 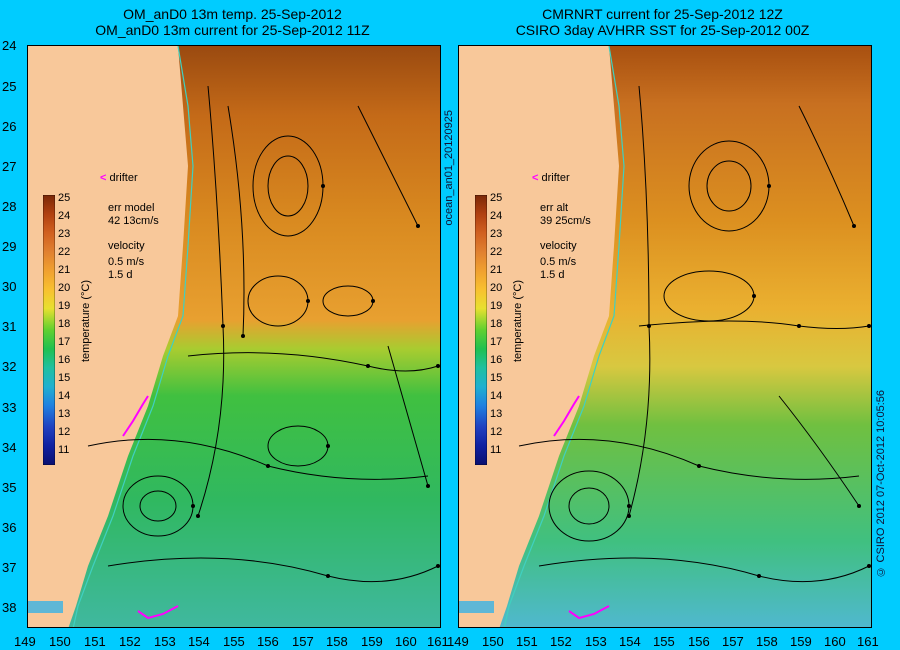 What do you see at coordinates (496, 432) in the screenshot?
I see `cbar-tick: 12` at bounding box center [496, 432].